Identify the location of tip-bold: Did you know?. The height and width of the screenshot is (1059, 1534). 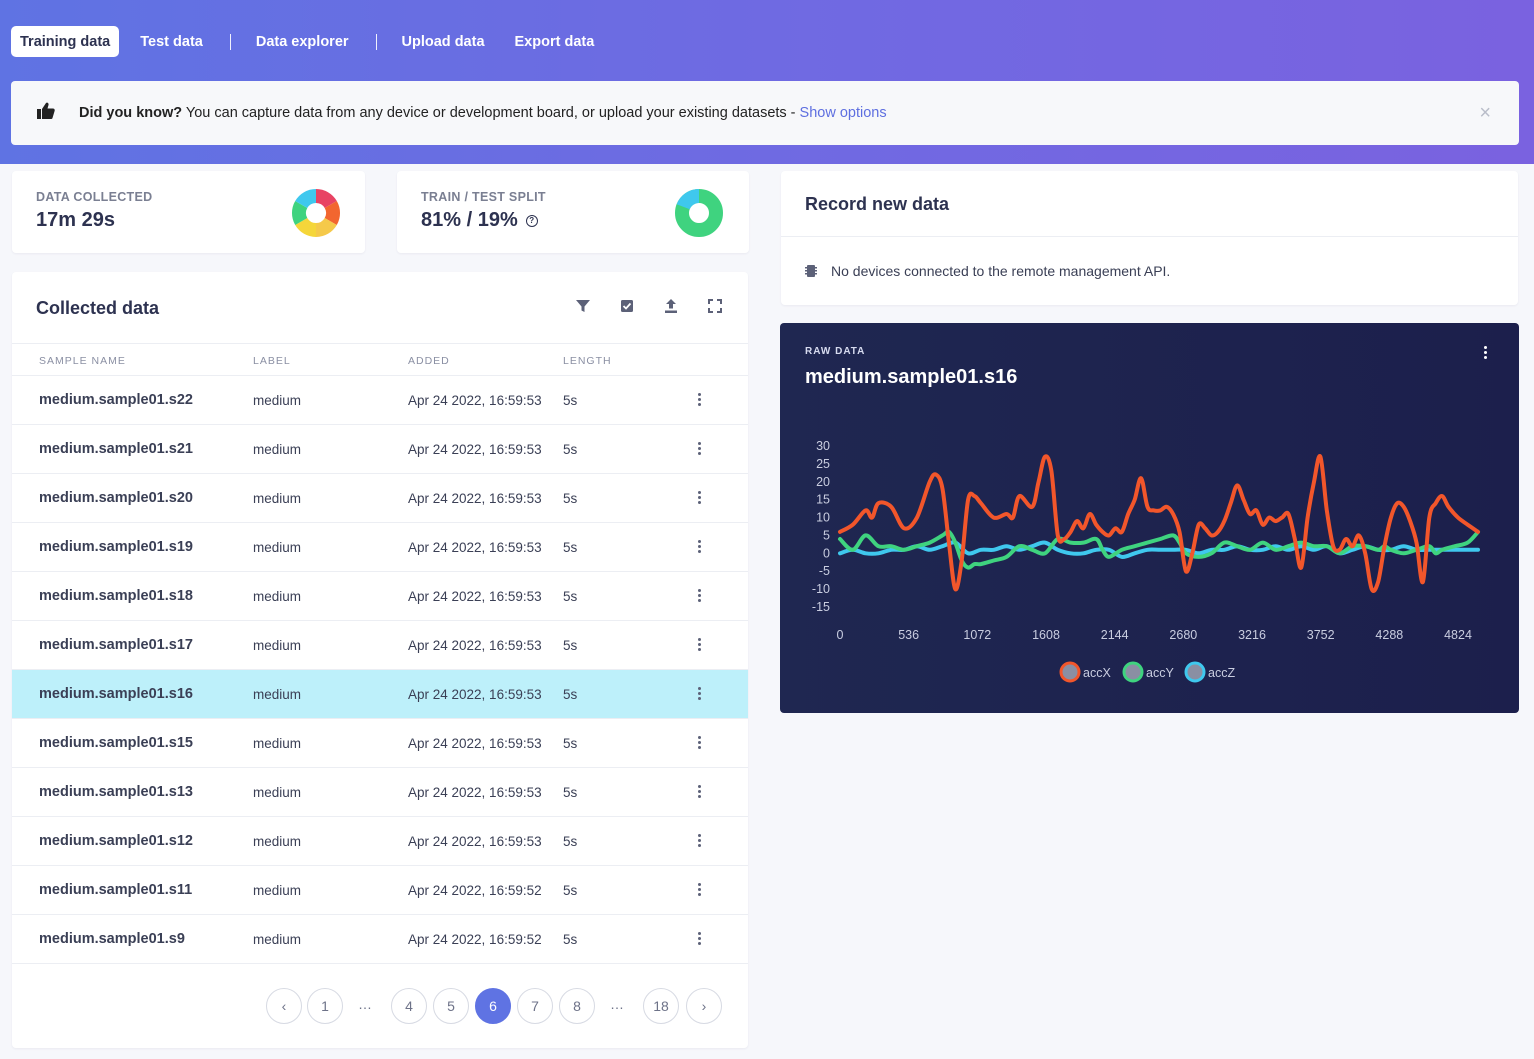
(131, 113).